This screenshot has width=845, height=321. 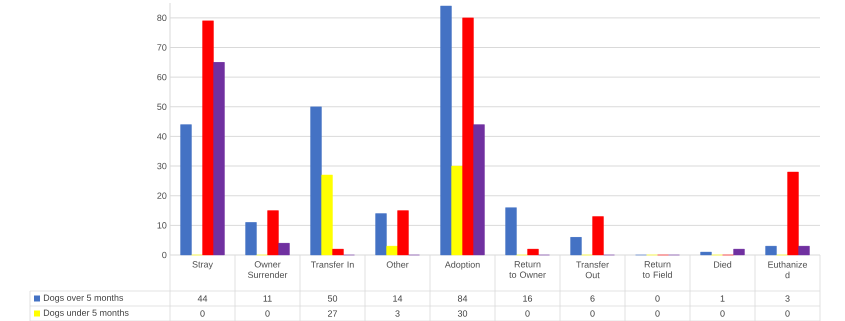 What do you see at coordinates (592, 298) in the screenshot?
I see `data-label: 6` at bounding box center [592, 298].